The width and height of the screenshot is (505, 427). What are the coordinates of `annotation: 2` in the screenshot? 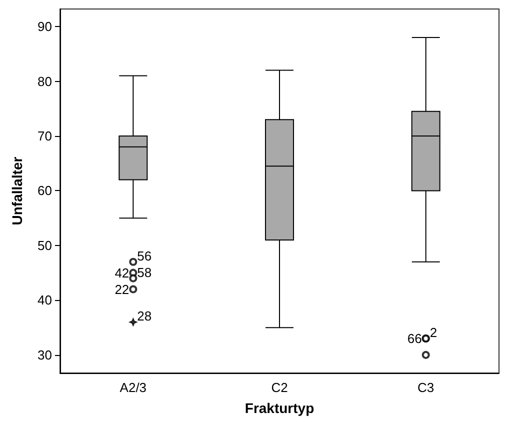 It's located at (434, 332).